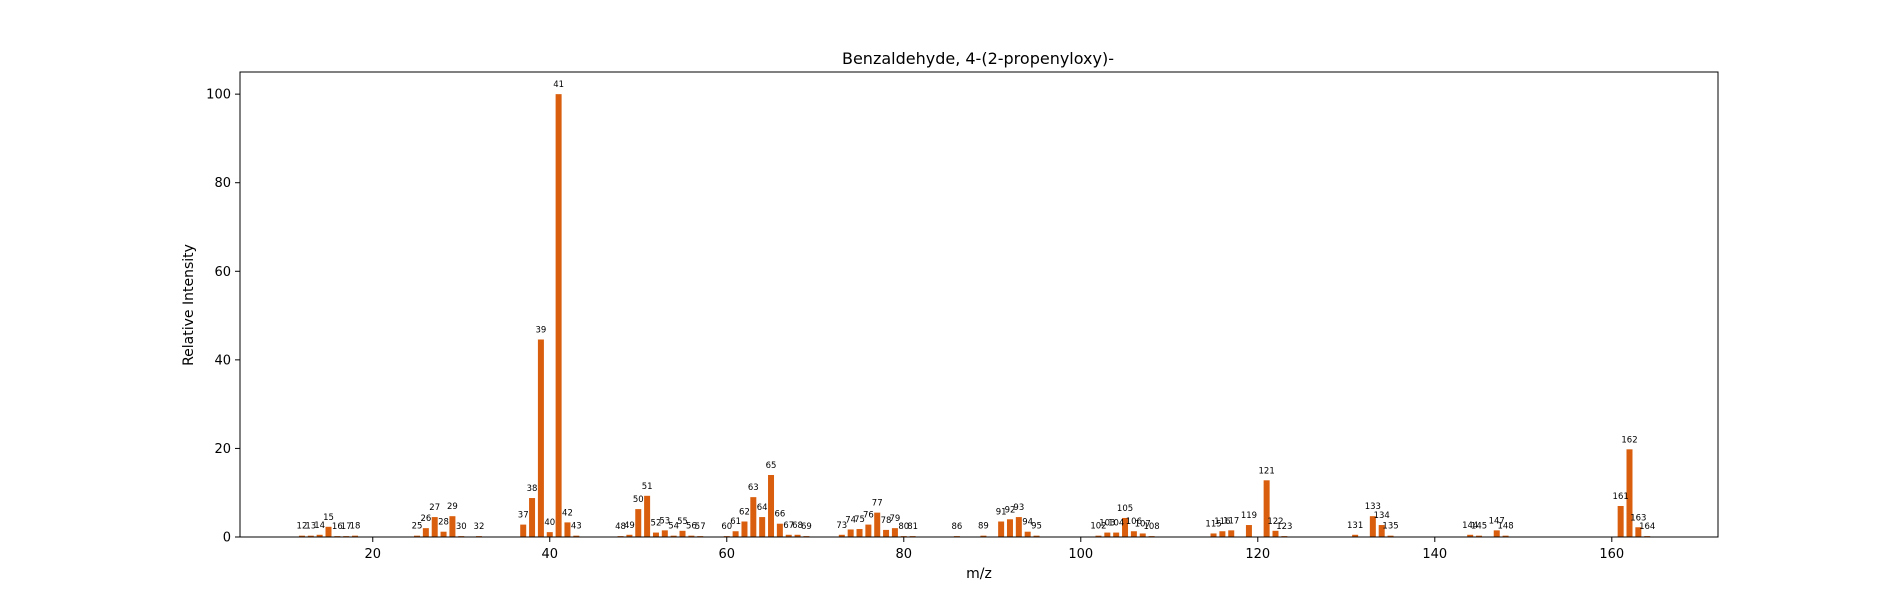  Describe the element at coordinates (1231, 521) in the screenshot. I see `peak-label-117: 117` at that location.